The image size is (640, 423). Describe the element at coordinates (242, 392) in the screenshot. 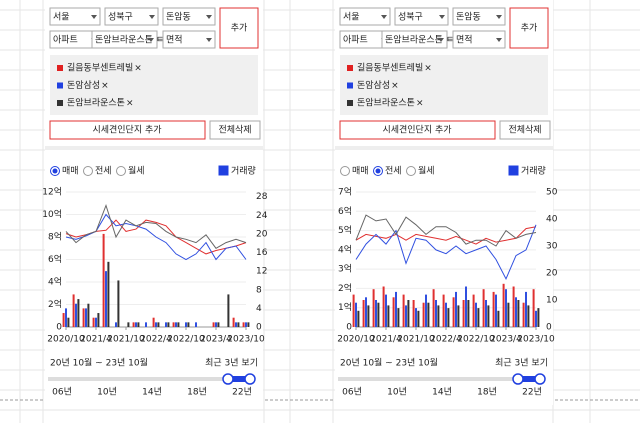

I see `slider-tick-label: 22년` at that location.